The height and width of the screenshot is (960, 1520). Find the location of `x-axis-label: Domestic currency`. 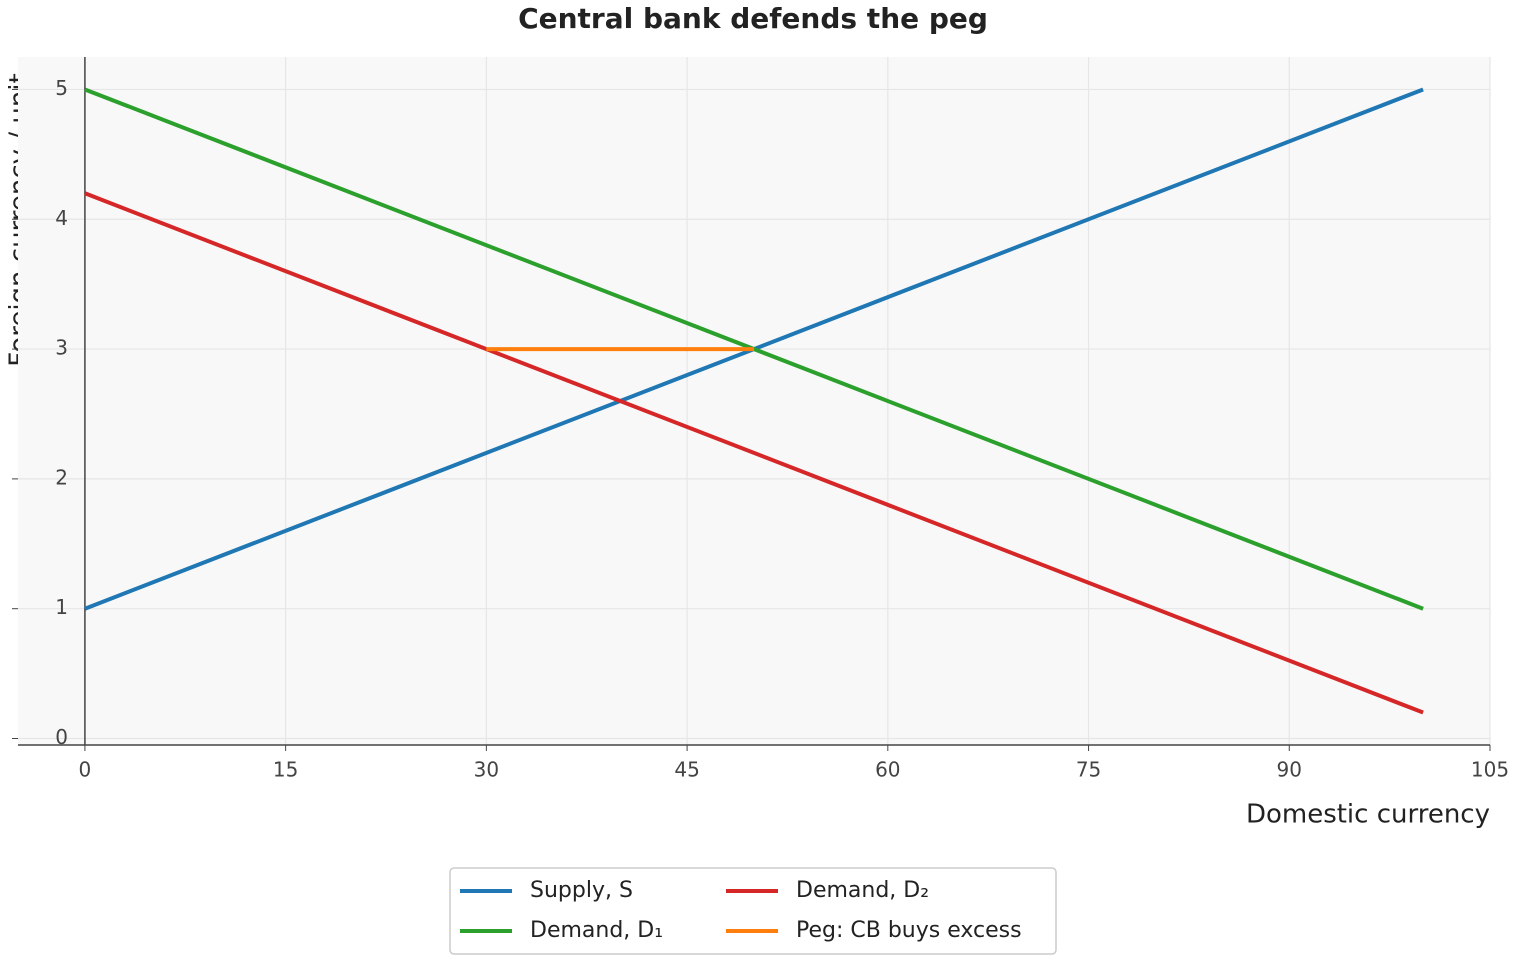

x-axis-label: Domestic currency is located at coordinates (1368, 815).